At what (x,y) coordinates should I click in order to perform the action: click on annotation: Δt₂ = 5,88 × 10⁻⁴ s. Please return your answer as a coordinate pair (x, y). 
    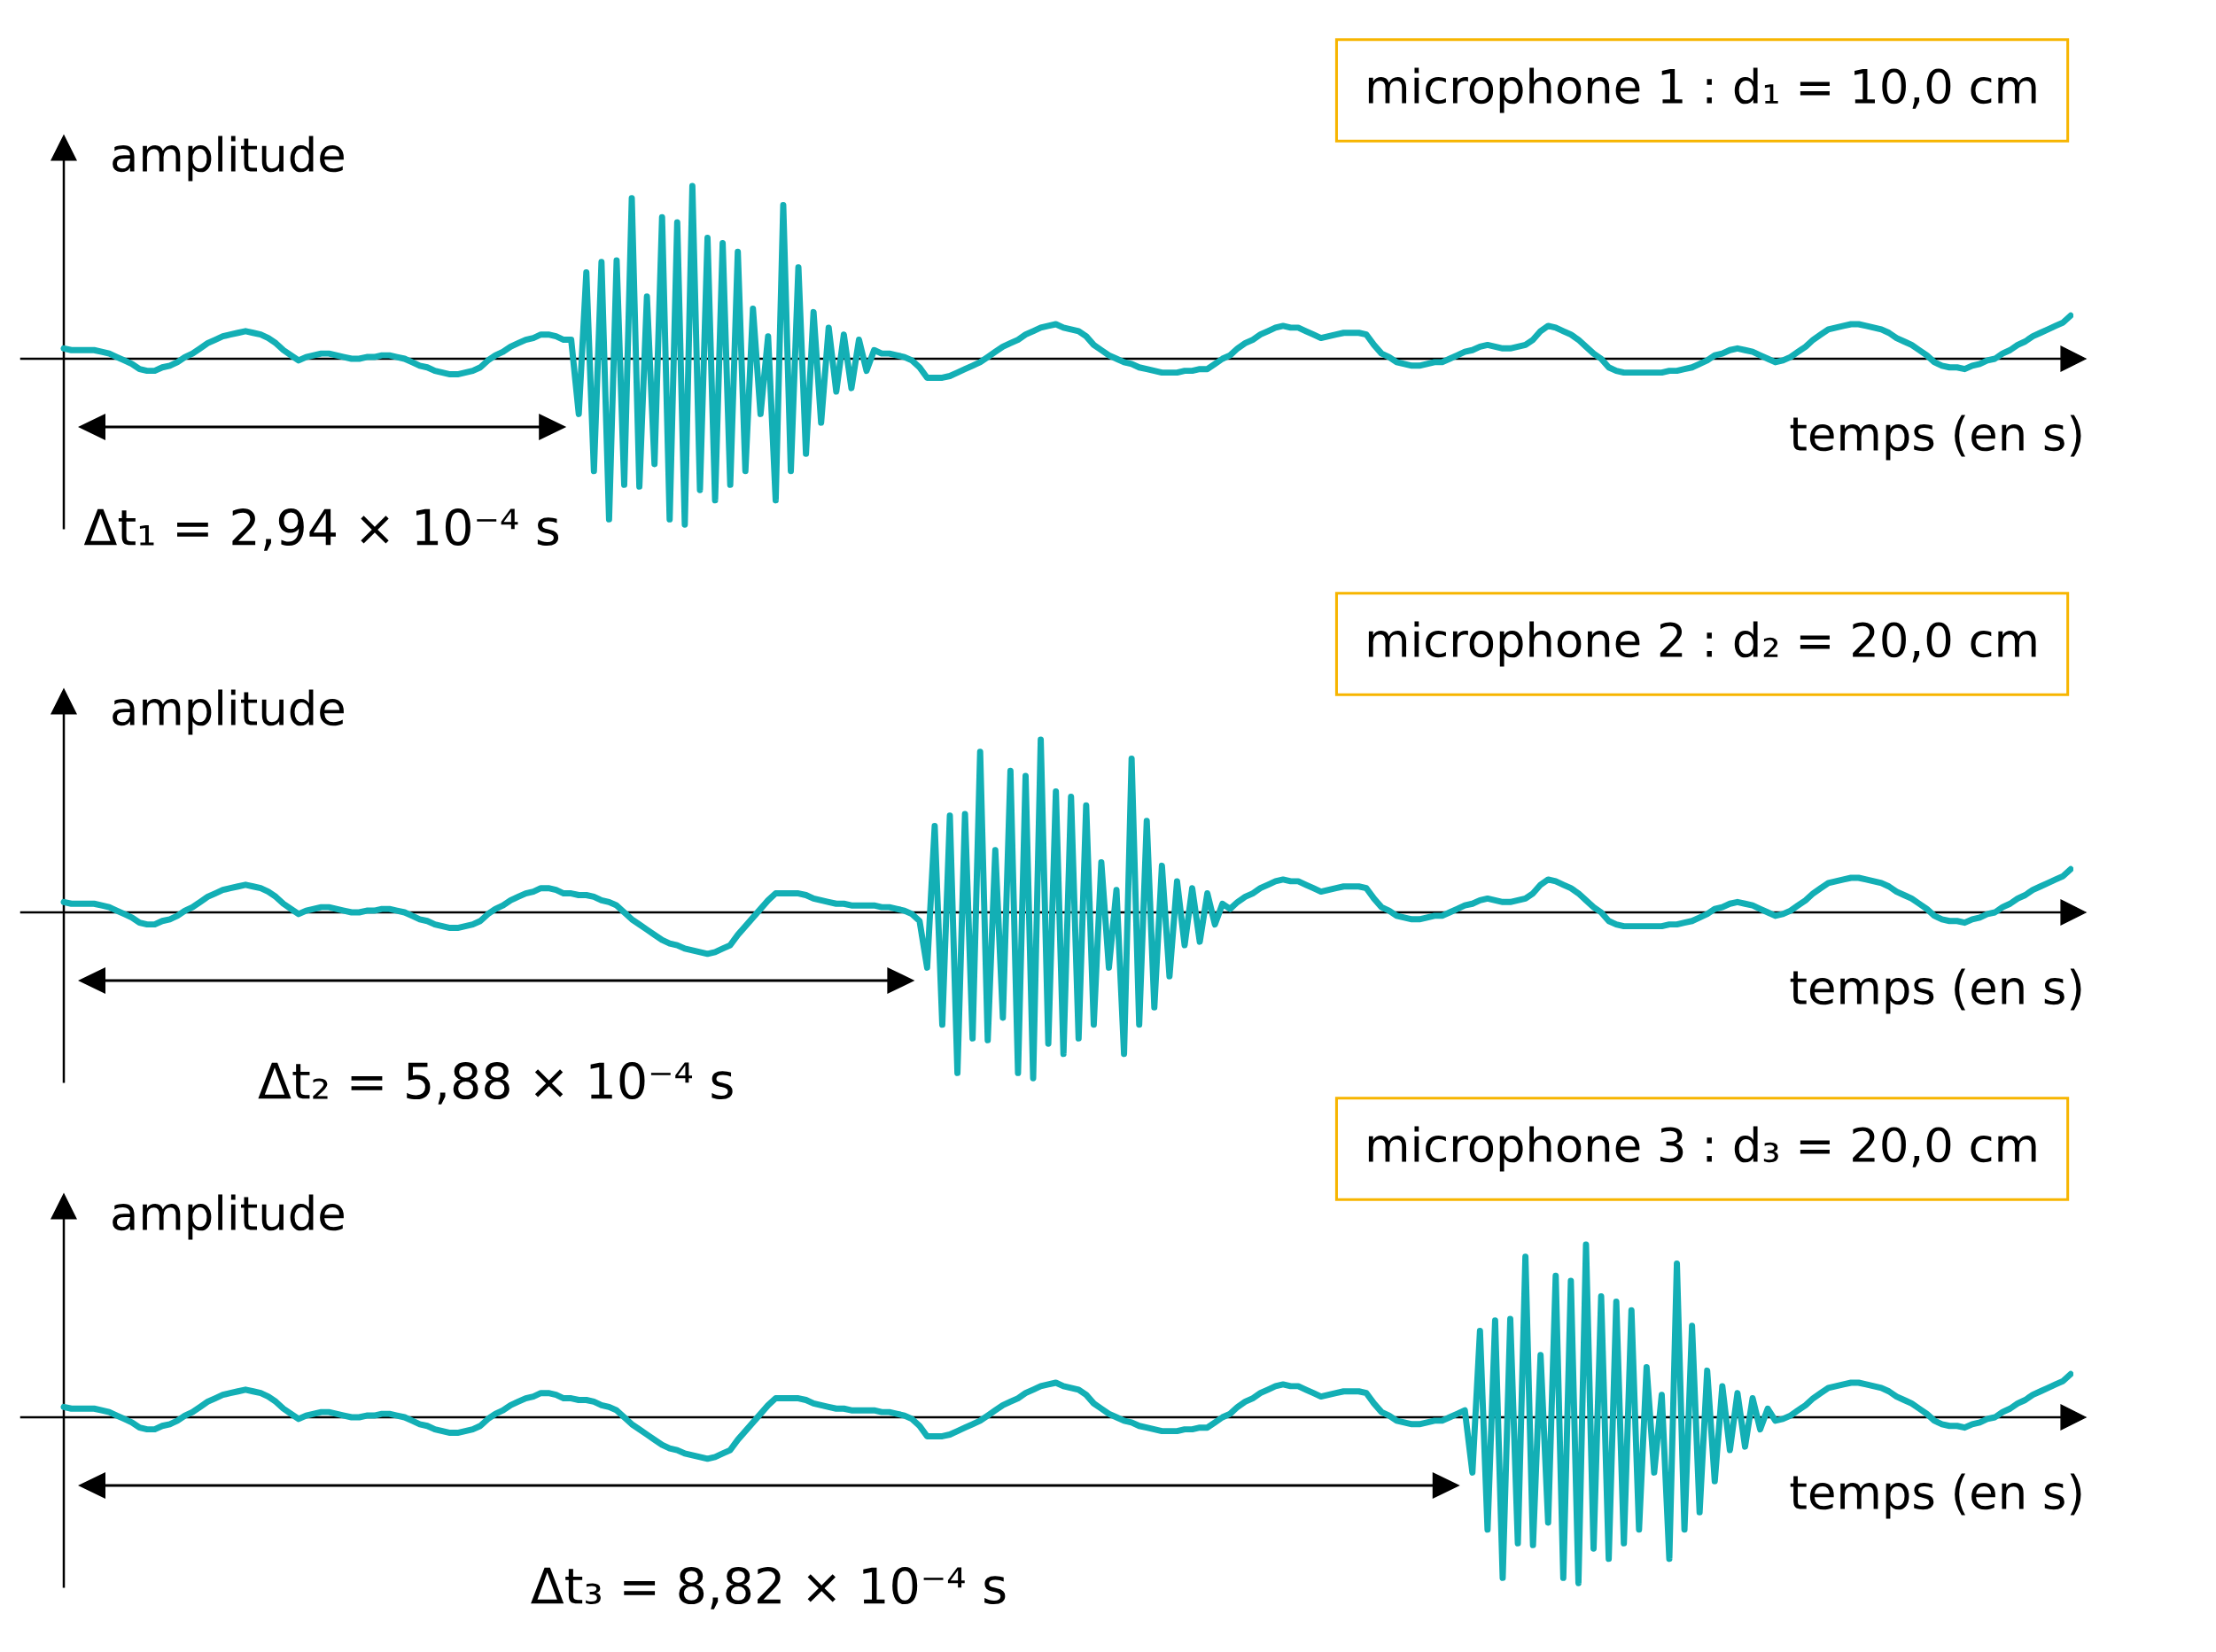
    Looking at the image, I should click on (495, 1083).